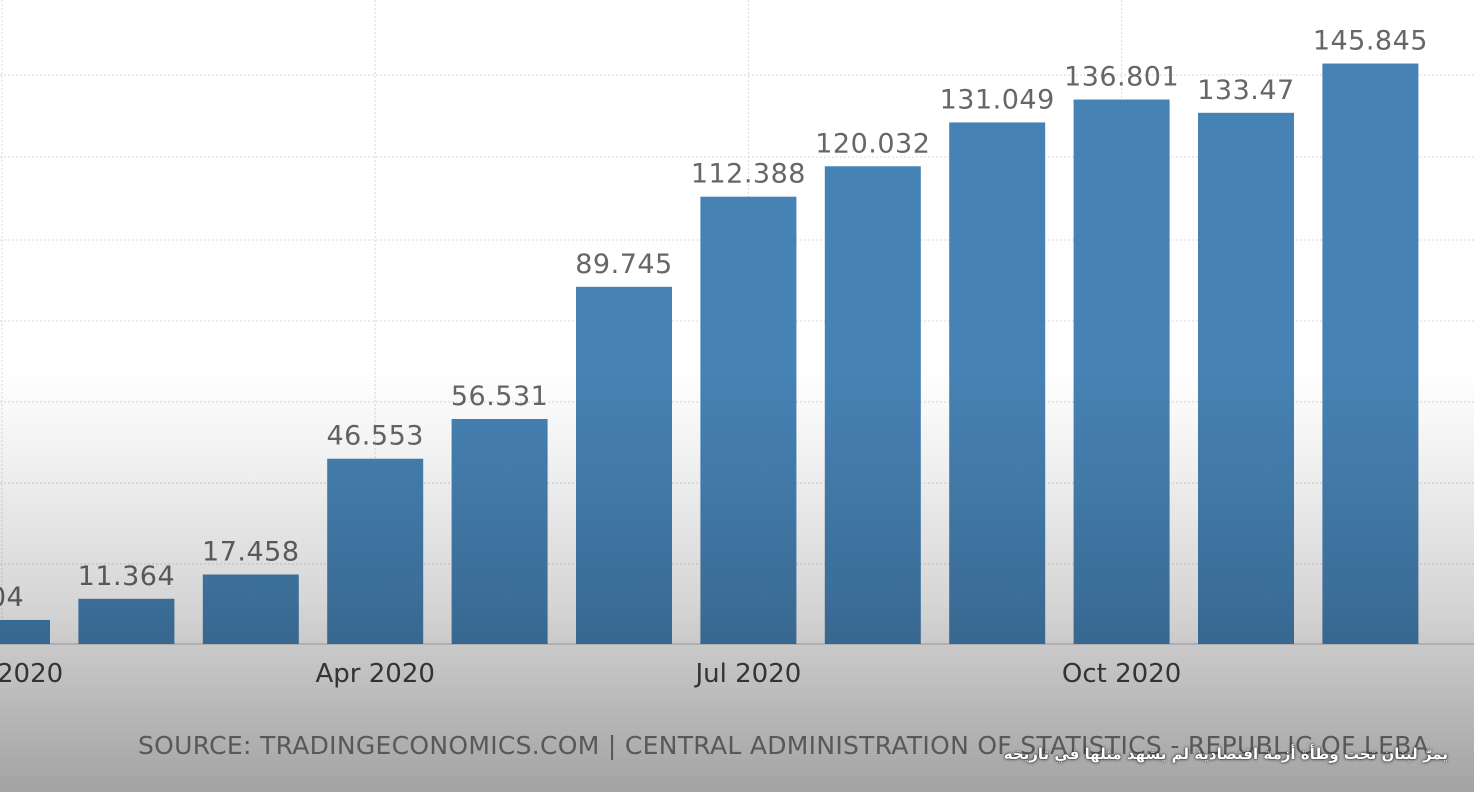  What do you see at coordinates (748, 174) in the screenshot?
I see `bar-value-label: 112.388` at bounding box center [748, 174].